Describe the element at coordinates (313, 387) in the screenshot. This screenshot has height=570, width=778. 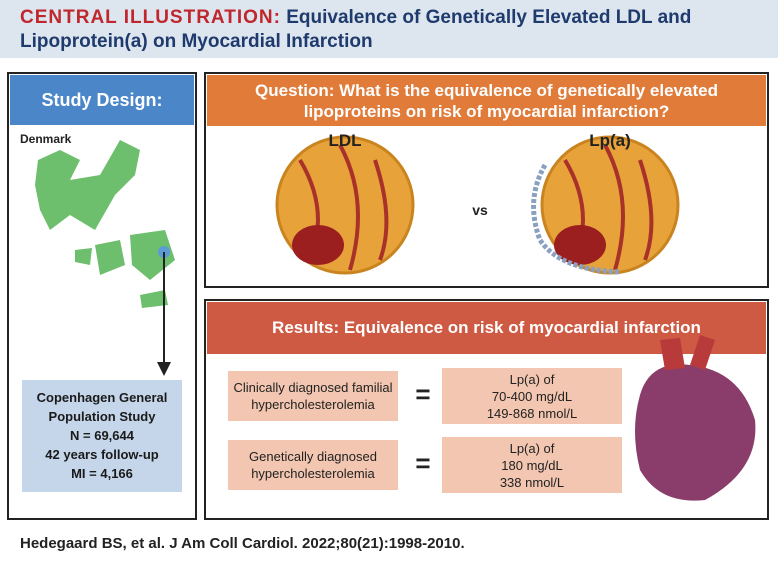
I see `row-left-line: Clinically diagnosed familial` at that location.